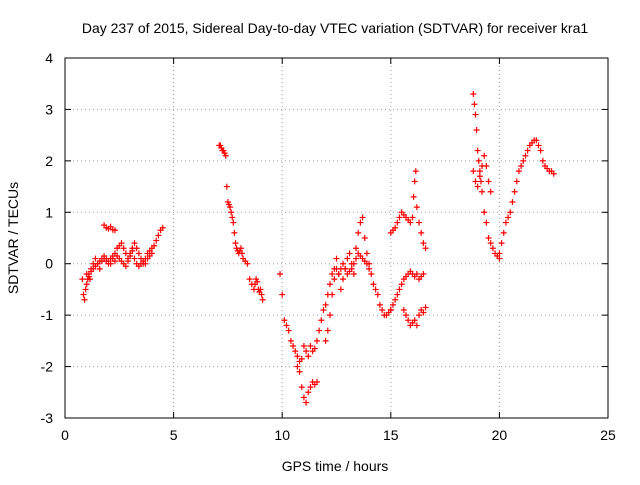 The image size is (640, 485). What do you see at coordinates (500, 435) in the screenshot?
I see `x-tick-label: 20` at bounding box center [500, 435].